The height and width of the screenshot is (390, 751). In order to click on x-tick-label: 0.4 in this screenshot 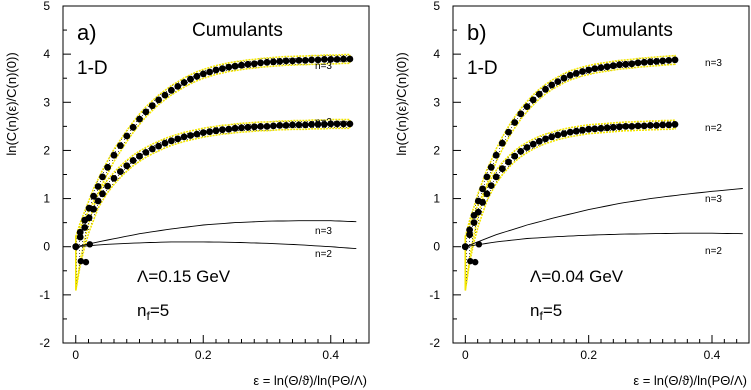, I will do `click(330, 355)`.